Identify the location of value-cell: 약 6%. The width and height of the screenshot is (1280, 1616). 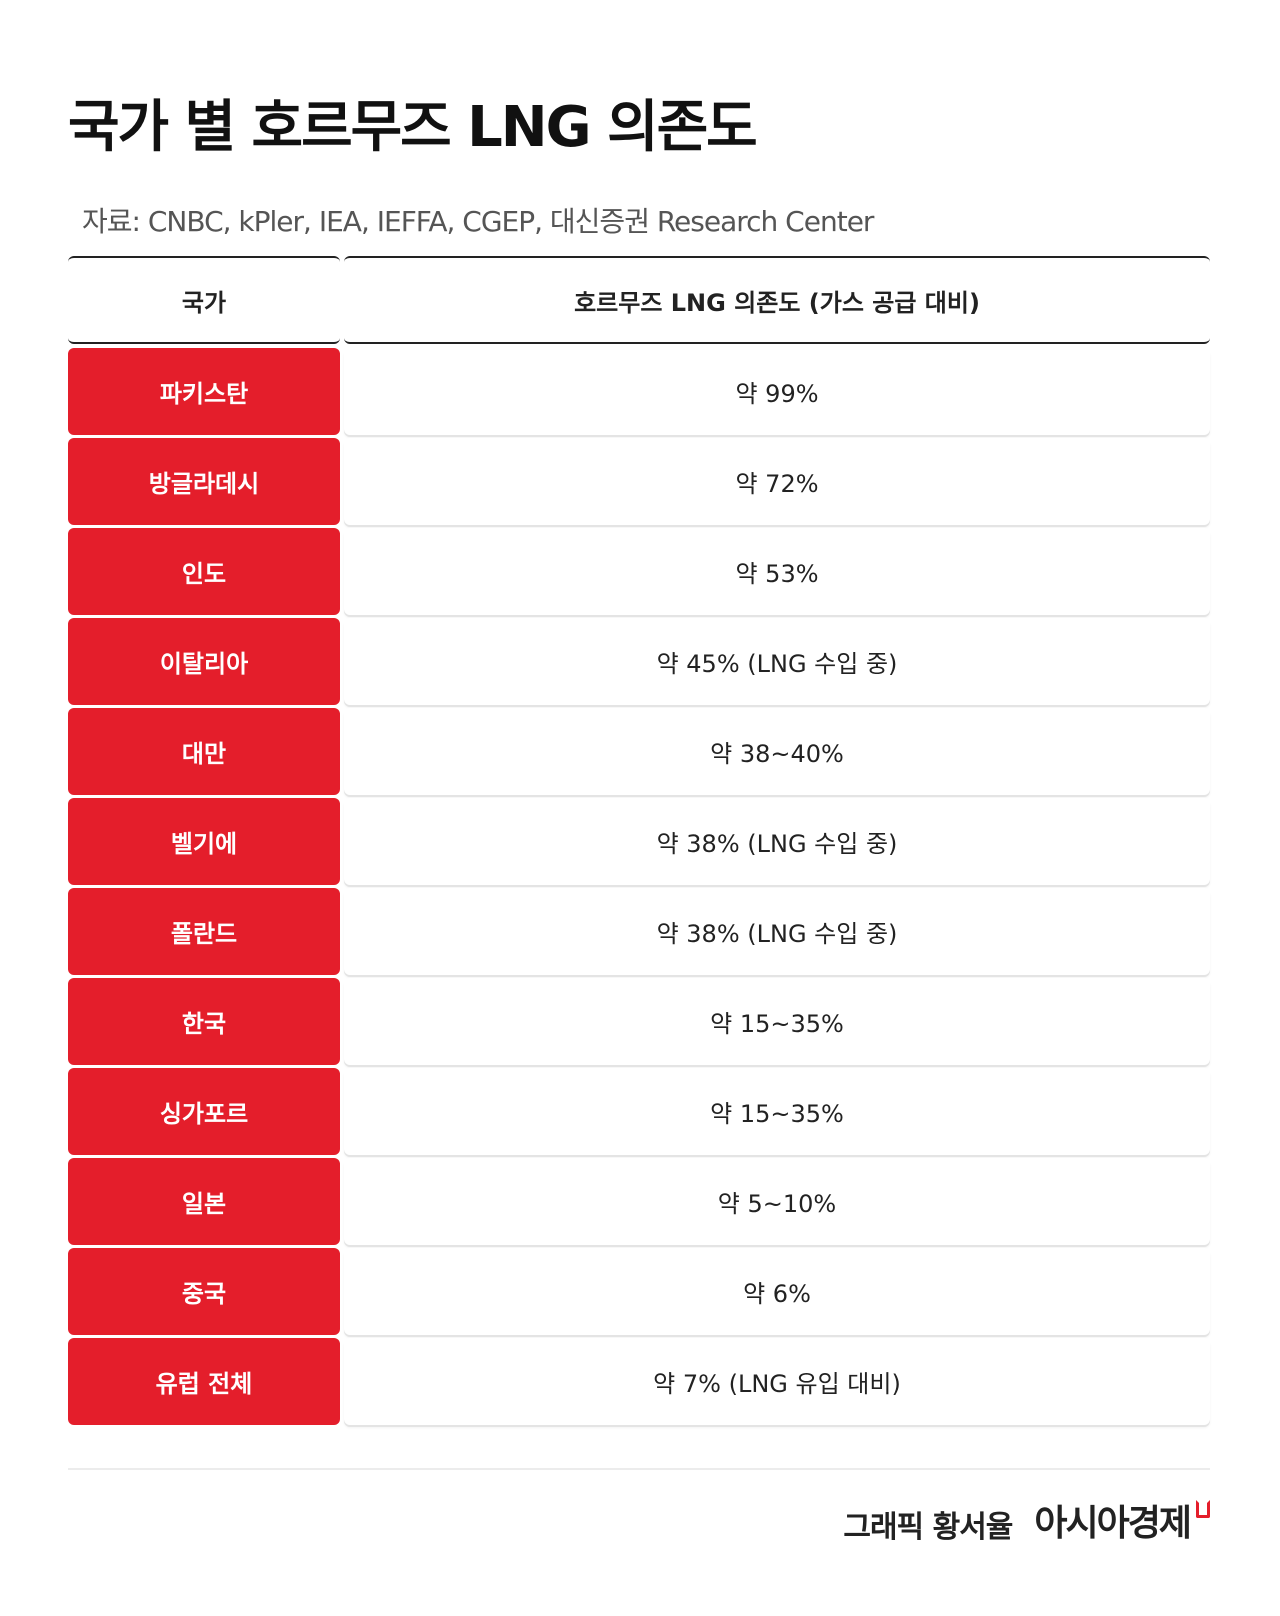
(777, 1291).